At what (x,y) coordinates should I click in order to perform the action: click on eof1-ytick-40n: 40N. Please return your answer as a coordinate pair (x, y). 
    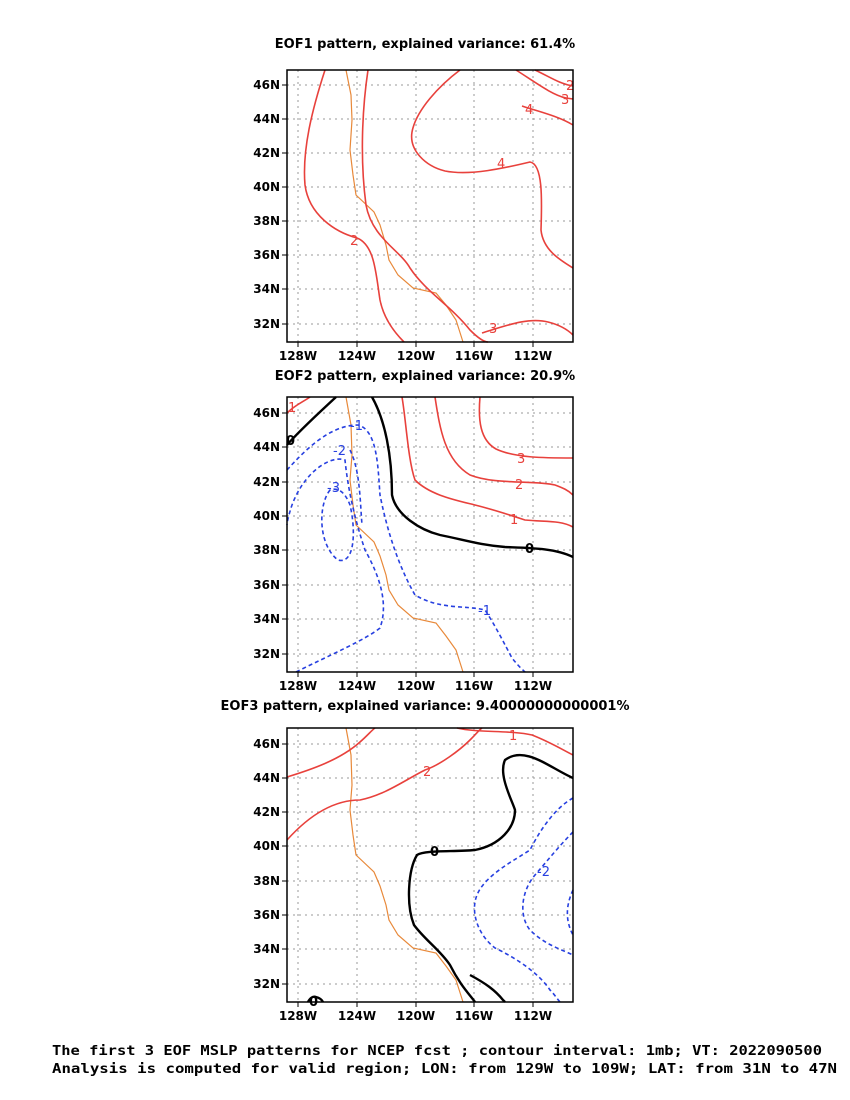
    Looking at the image, I should click on (266, 187).